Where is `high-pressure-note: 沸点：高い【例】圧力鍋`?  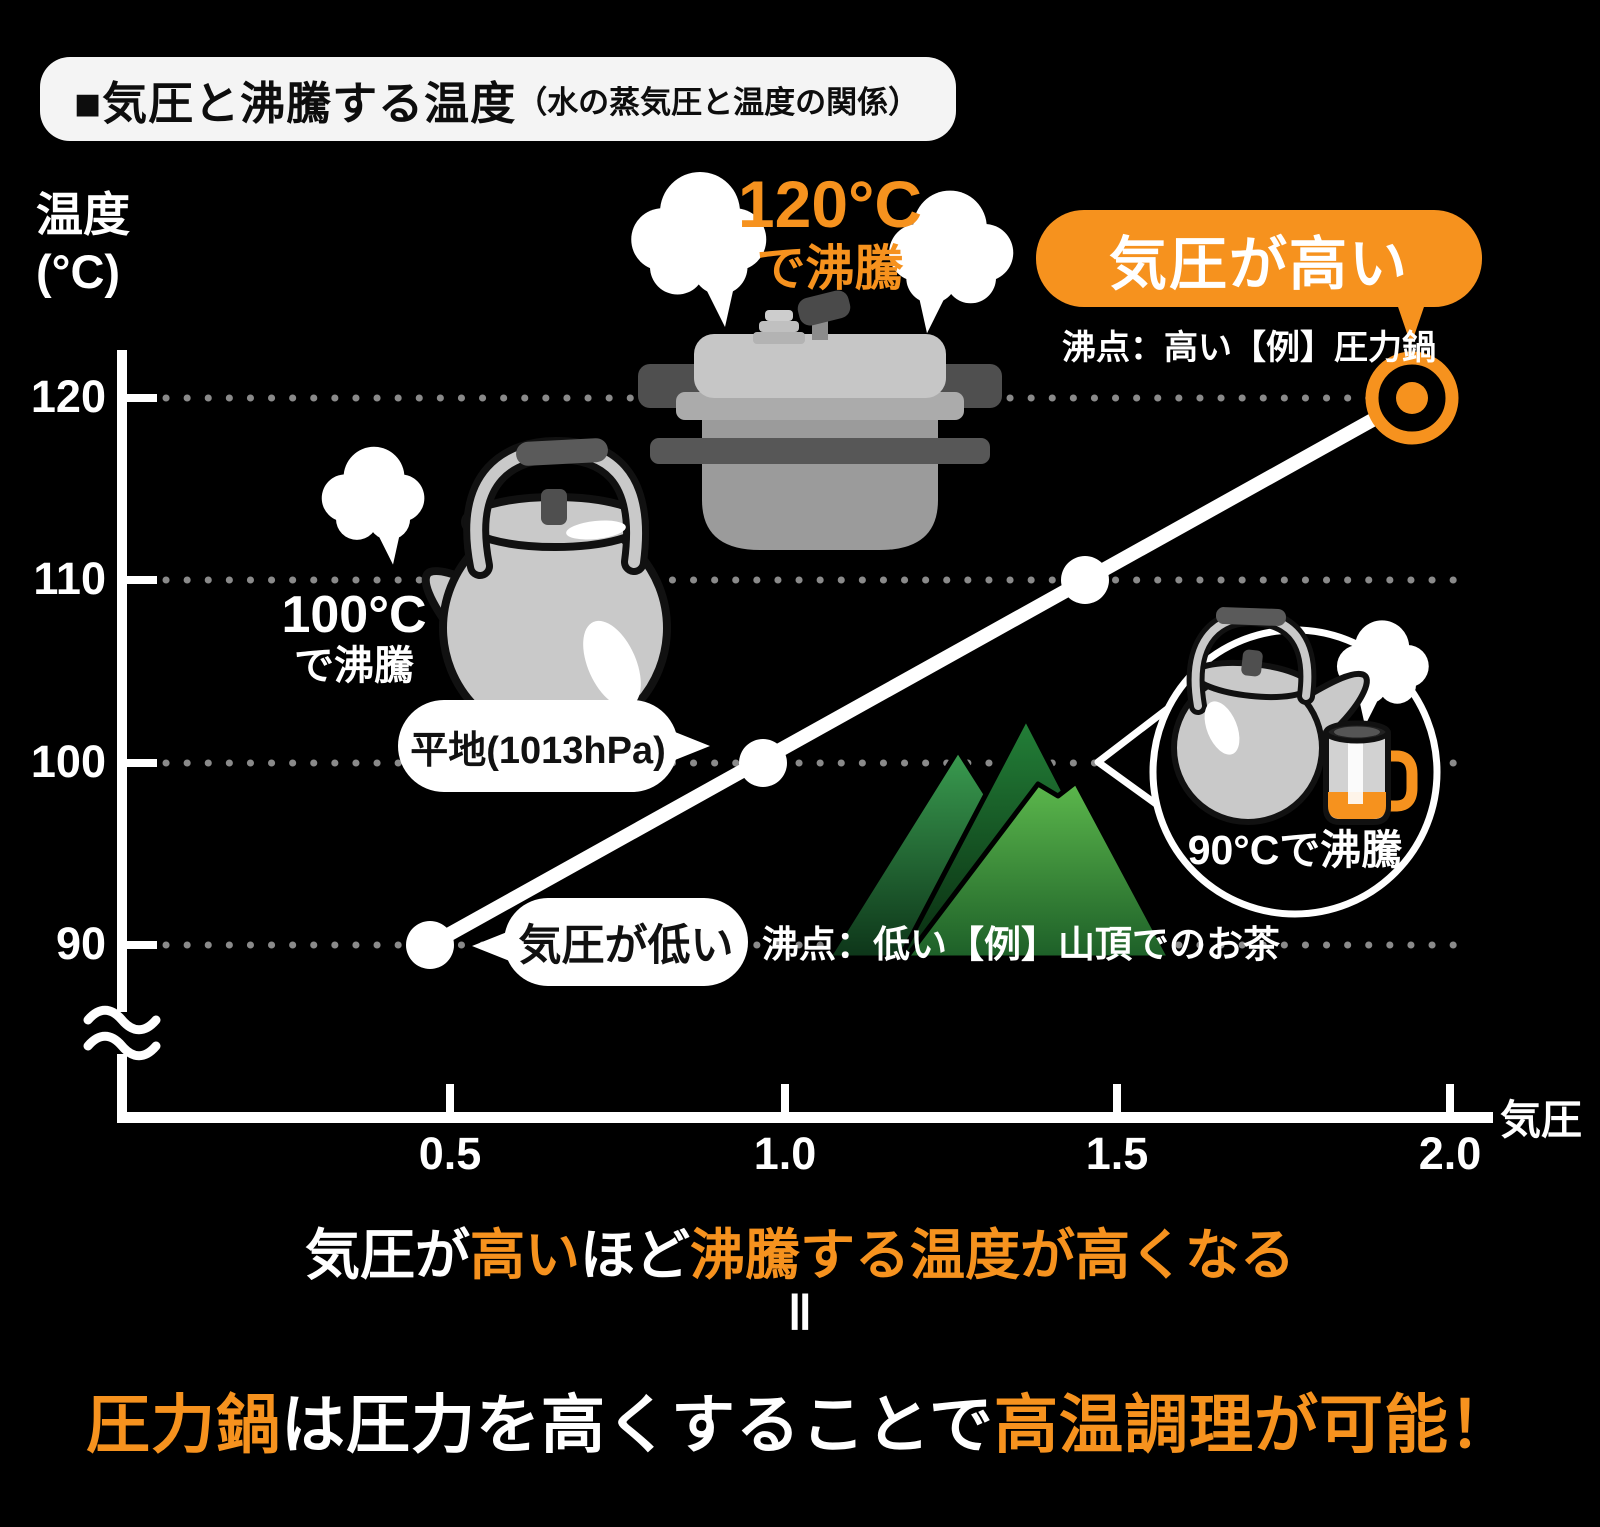
high-pressure-note: 沸点：高い【例】圧力鍋 is located at coordinates (1249, 348).